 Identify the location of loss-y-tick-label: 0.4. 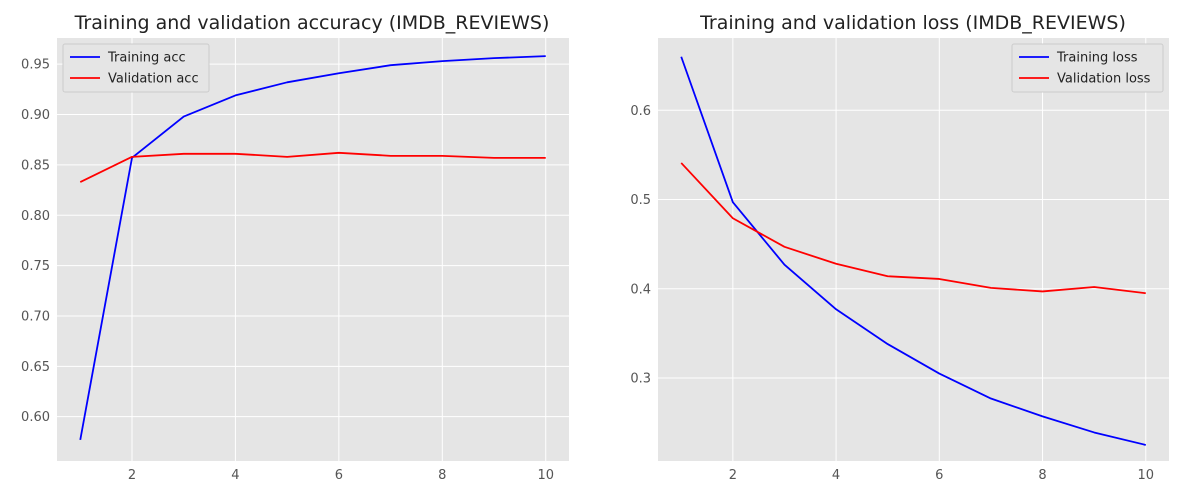
(640, 289).